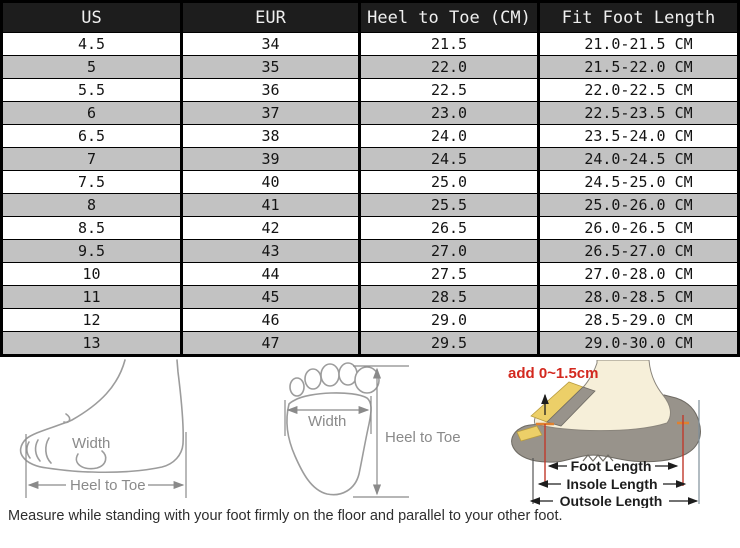  I want to click on cell-us: 12, so click(91, 320).